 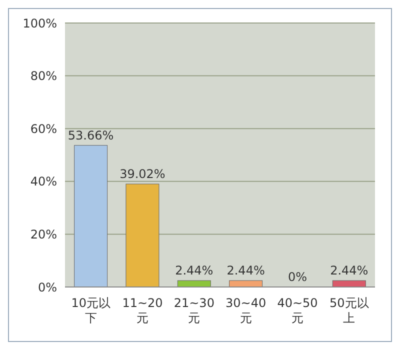 I want to click on y-tick-label: 20%, so click(x=43, y=234).